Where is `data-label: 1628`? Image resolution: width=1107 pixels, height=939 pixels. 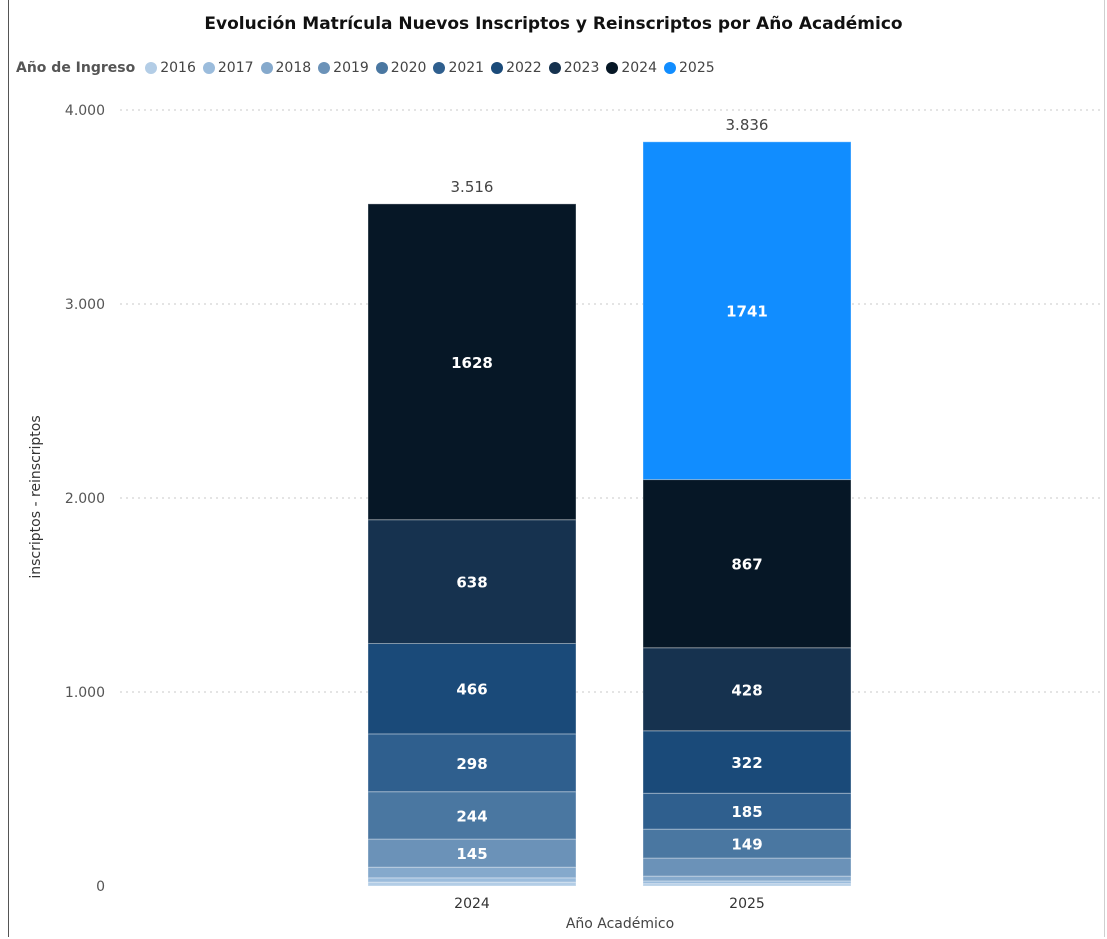
data-label: 1628 is located at coordinates (472, 363).